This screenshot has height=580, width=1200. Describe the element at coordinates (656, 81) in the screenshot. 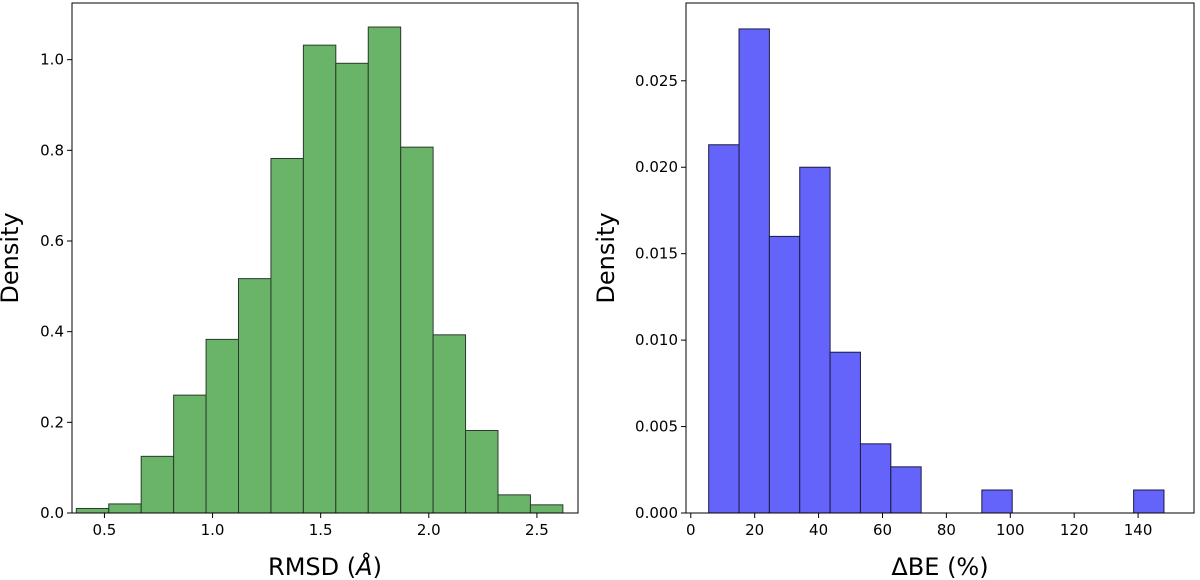

I see `delta-be-y-tick-label: 0.025` at that location.